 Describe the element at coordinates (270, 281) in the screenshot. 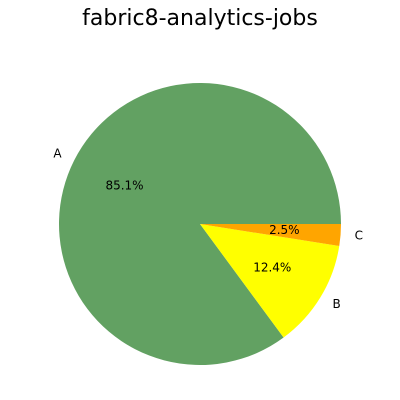

I see `pie-slice-b` at that location.